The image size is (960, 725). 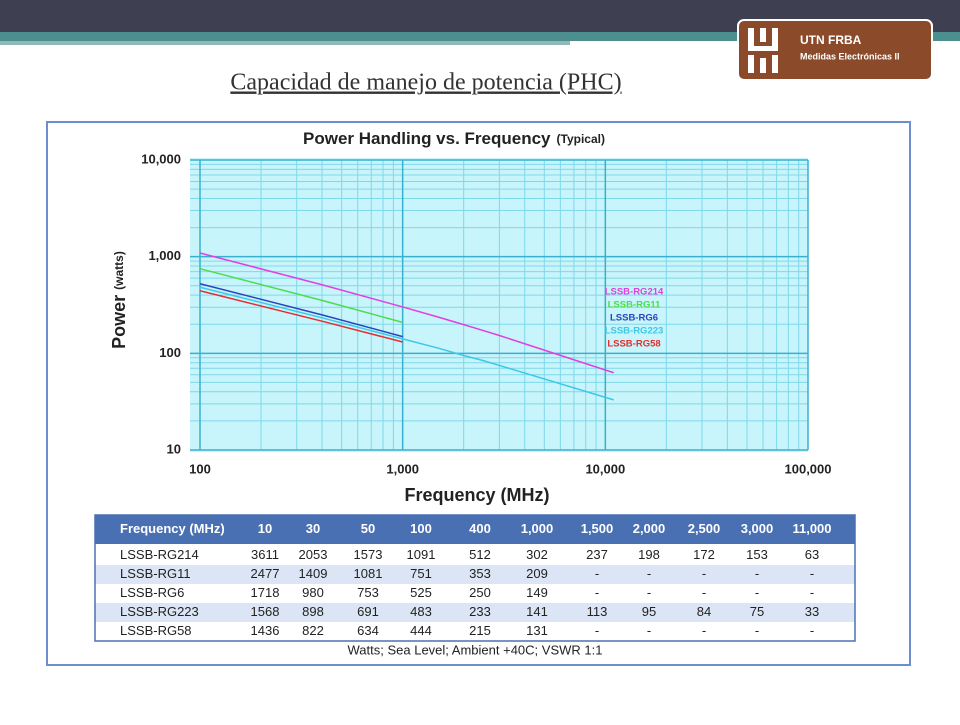 I want to click on table-cell: 753, so click(x=368, y=592).